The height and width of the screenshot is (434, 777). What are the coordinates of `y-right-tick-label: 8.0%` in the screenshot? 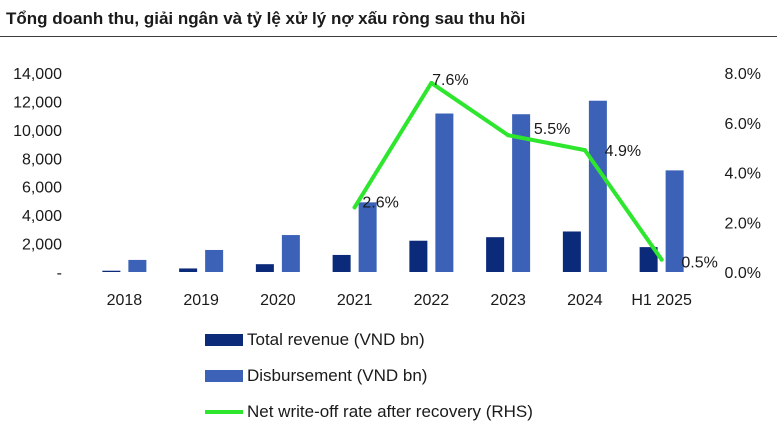 It's located at (743, 74).